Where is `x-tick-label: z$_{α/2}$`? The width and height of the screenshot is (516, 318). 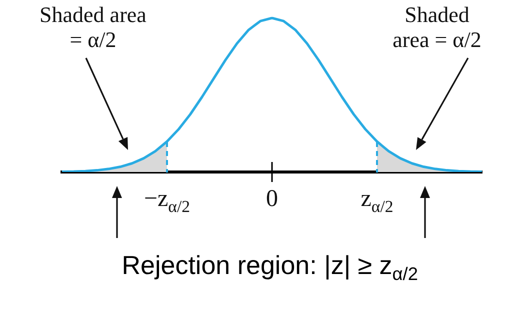 x-tick-label: z$_{α/2}$ is located at coordinates (377, 201).